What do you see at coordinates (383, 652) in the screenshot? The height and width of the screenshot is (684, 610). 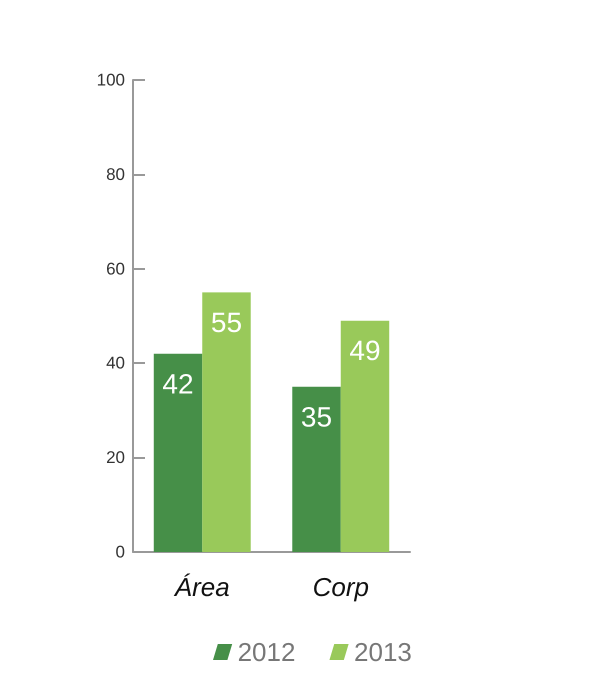 I see `legend-label: 2013` at bounding box center [383, 652].